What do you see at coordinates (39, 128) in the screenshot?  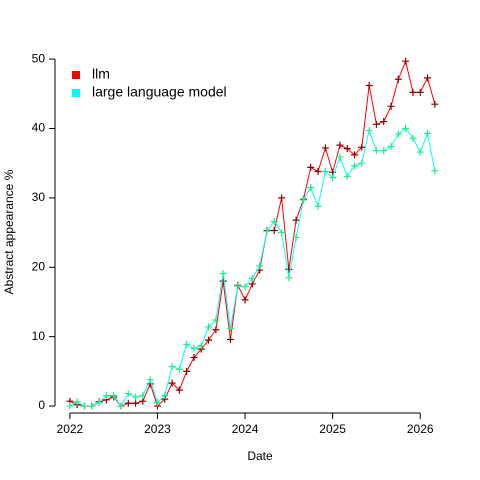 I see `y-tick-label: 40` at bounding box center [39, 128].